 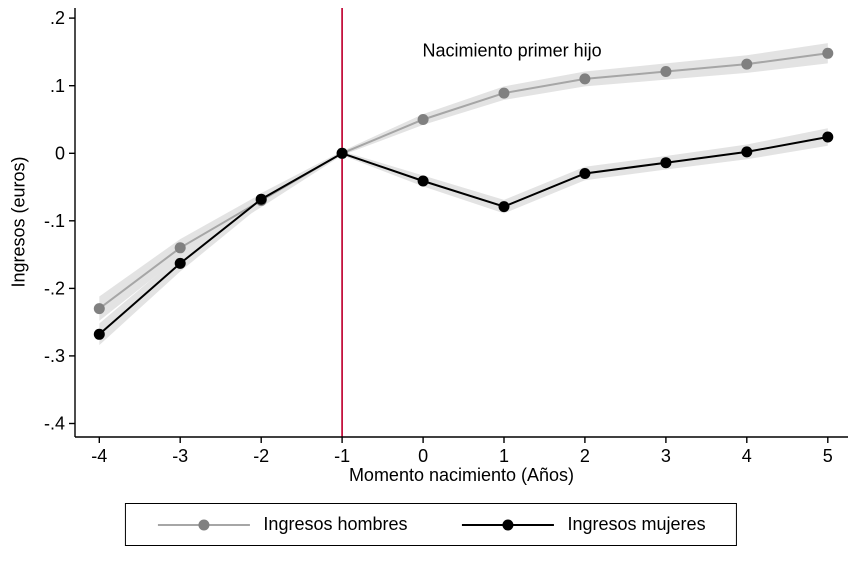 I want to click on y-tick-label: -.3, so click(x=54, y=356).